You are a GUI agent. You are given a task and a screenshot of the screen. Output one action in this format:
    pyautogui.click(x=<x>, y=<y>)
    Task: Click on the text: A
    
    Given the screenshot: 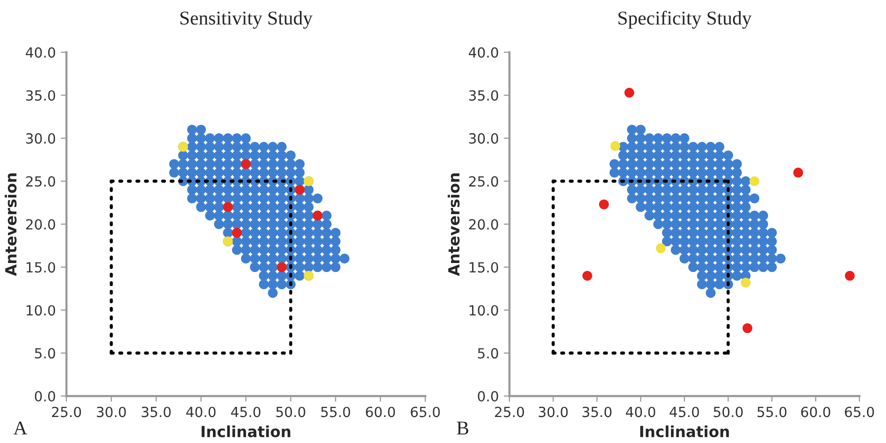 What is the action you would take?
    pyautogui.click(x=20, y=428)
    